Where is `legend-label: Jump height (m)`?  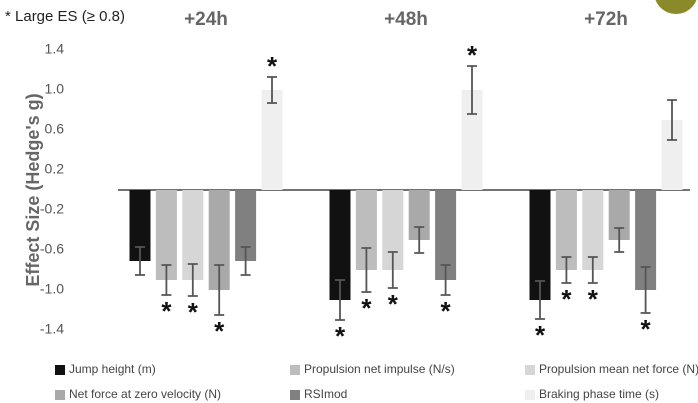 legend-label: Jump height (m) is located at coordinates (112, 369).